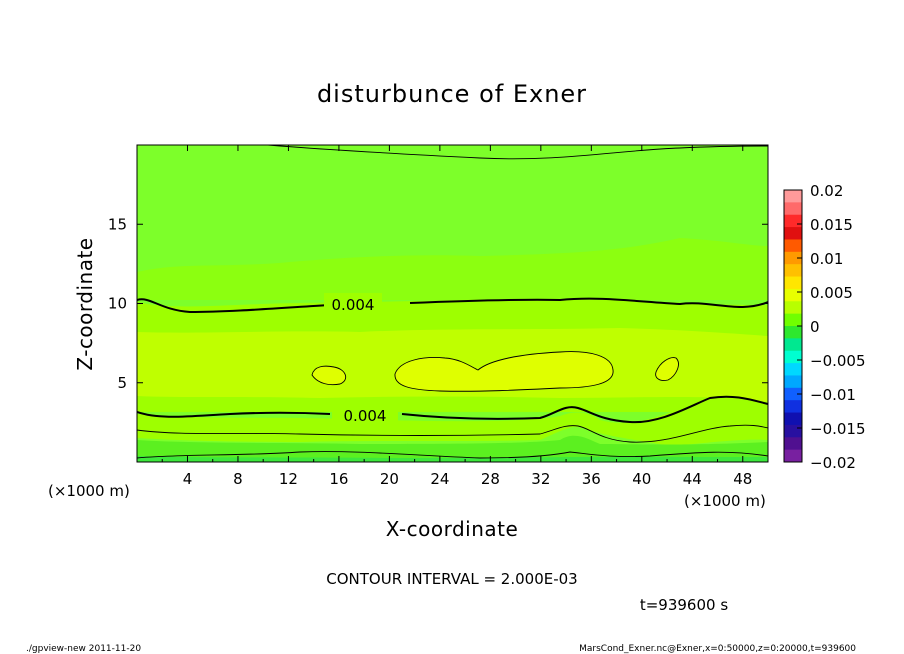  What do you see at coordinates (117, 224) in the screenshot?
I see `y-tick-label: 15` at bounding box center [117, 224].